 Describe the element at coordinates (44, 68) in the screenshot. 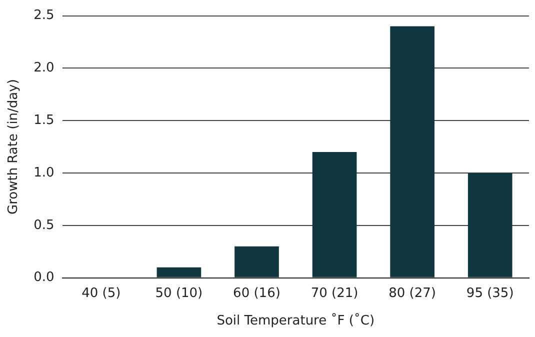

I see `y-tick-label: 2.0` at that location.